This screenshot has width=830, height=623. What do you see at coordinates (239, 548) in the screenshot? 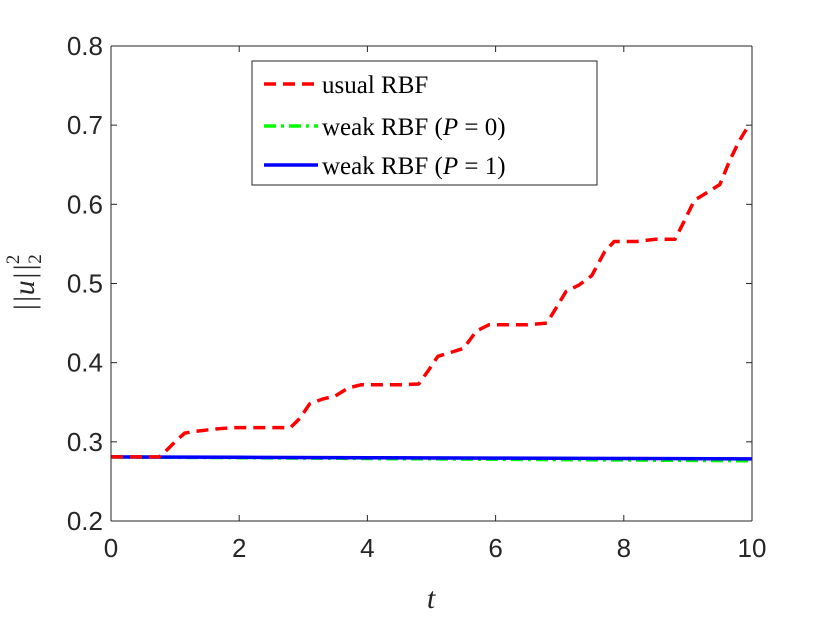
I see `x-tick-label: 2` at bounding box center [239, 548].